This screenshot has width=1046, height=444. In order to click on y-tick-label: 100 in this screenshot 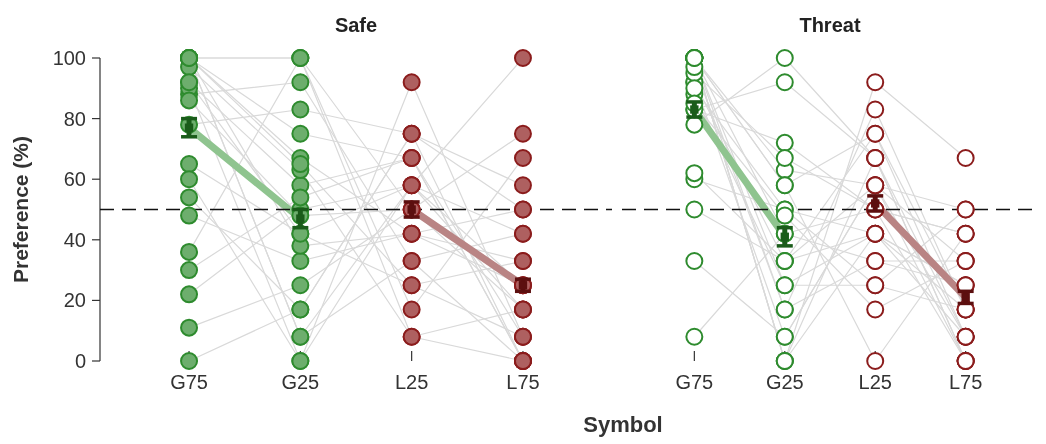, I will do `click(69, 58)`.